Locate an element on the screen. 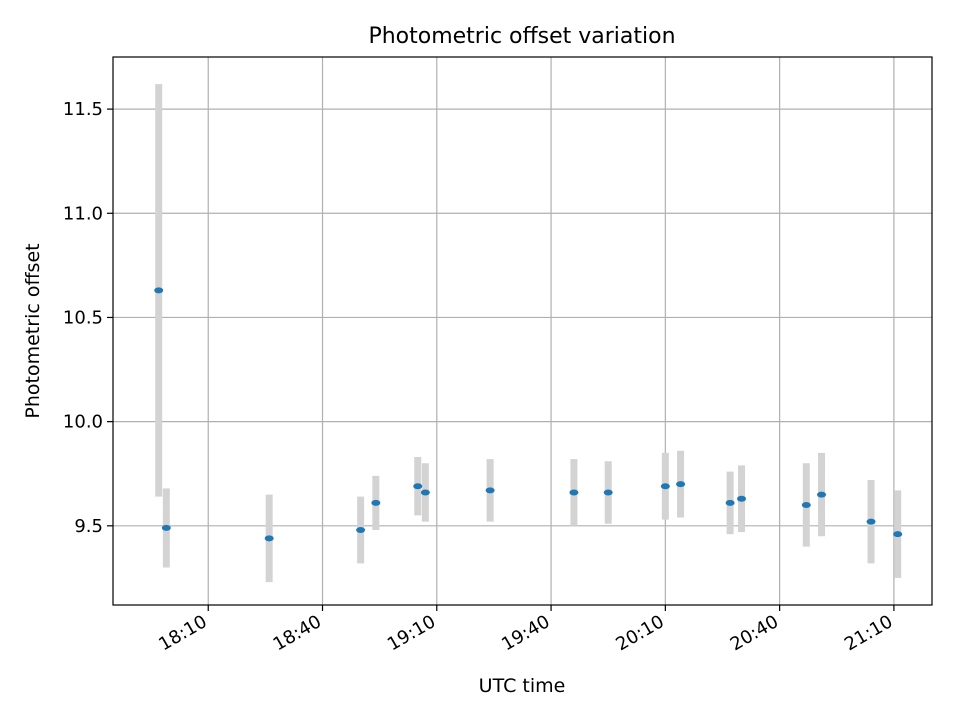 This screenshot has height=720, width=960. x-tick-label: 18:10 is located at coordinates (182, 633).